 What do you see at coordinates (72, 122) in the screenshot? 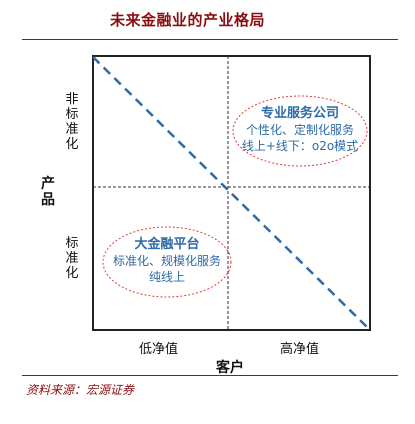
I see `y-label-nonstandard: 非标准化` at bounding box center [72, 122].